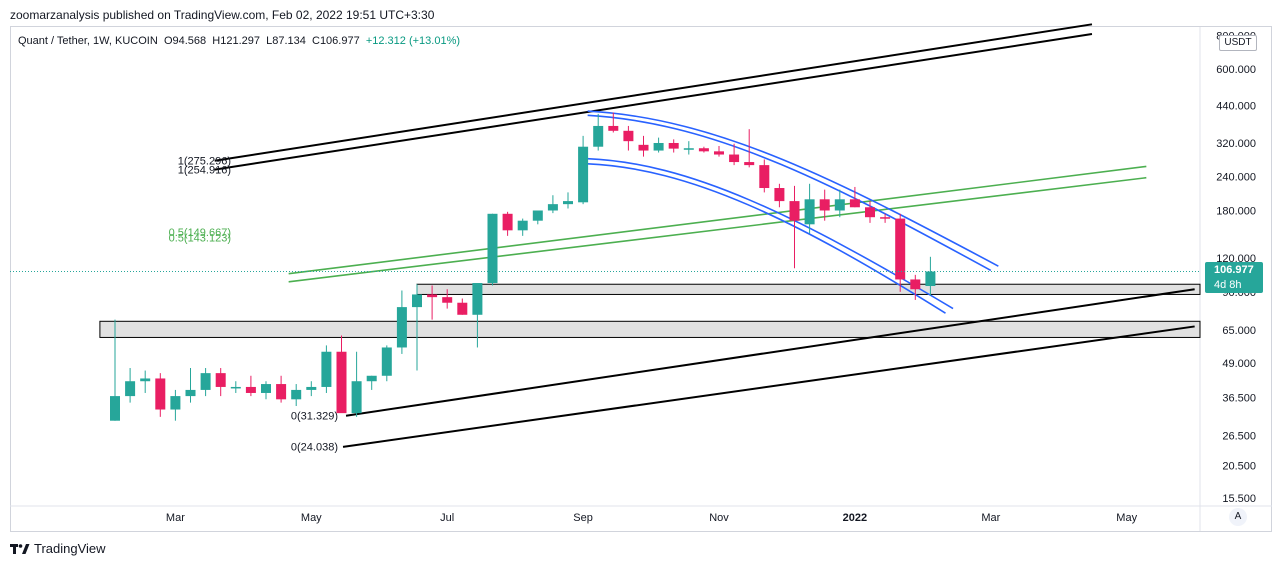 This screenshot has width=1280, height=566. Describe the element at coordinates (1239, 331) in the screenshot. I see `price-tick-8: 65.000` at that location.